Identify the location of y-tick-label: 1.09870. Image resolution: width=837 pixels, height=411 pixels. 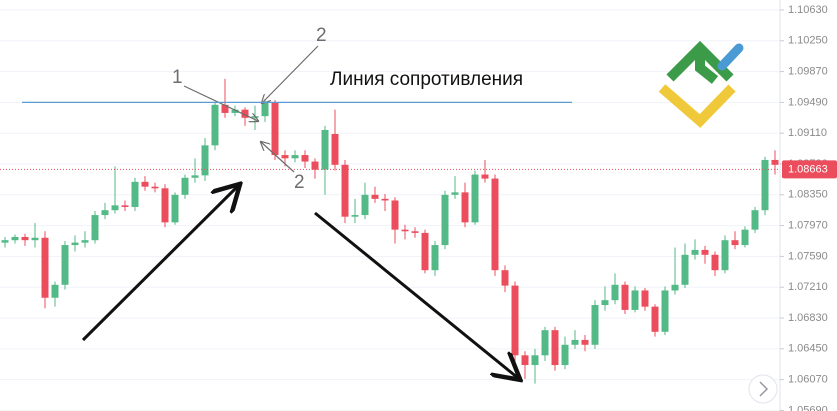
(808, 71).